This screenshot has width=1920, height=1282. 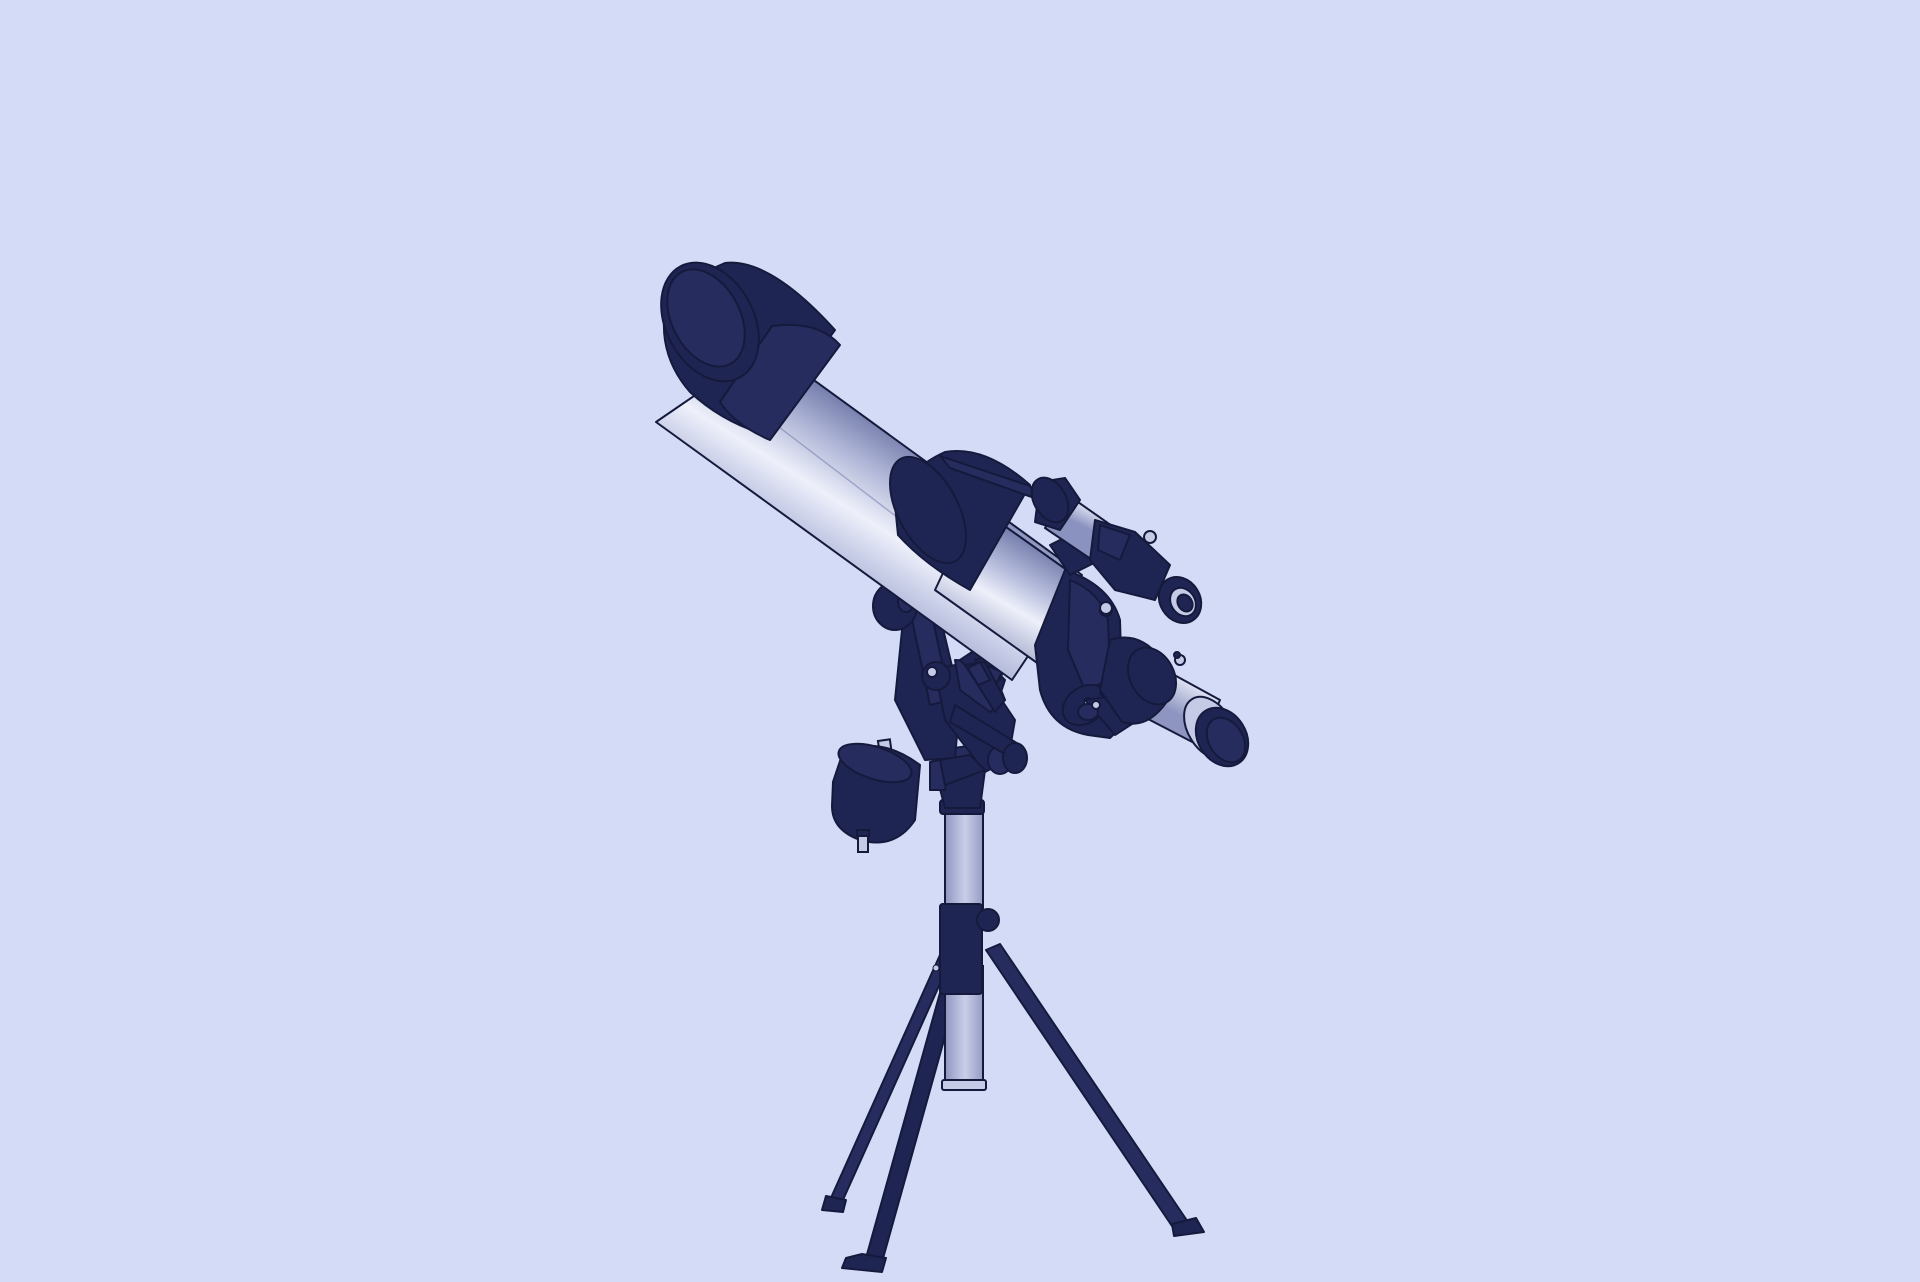 I want to click on dew-shield-base-ring, so click(x=780, y=382).